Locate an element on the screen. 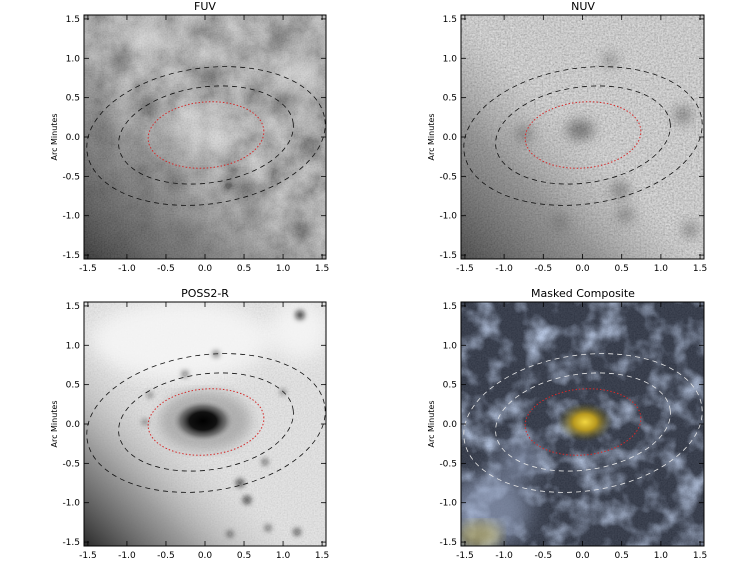 Image resolution: width=756 pixels, height=576 pixels. galaxy-core is located at coordinates (203, 421).